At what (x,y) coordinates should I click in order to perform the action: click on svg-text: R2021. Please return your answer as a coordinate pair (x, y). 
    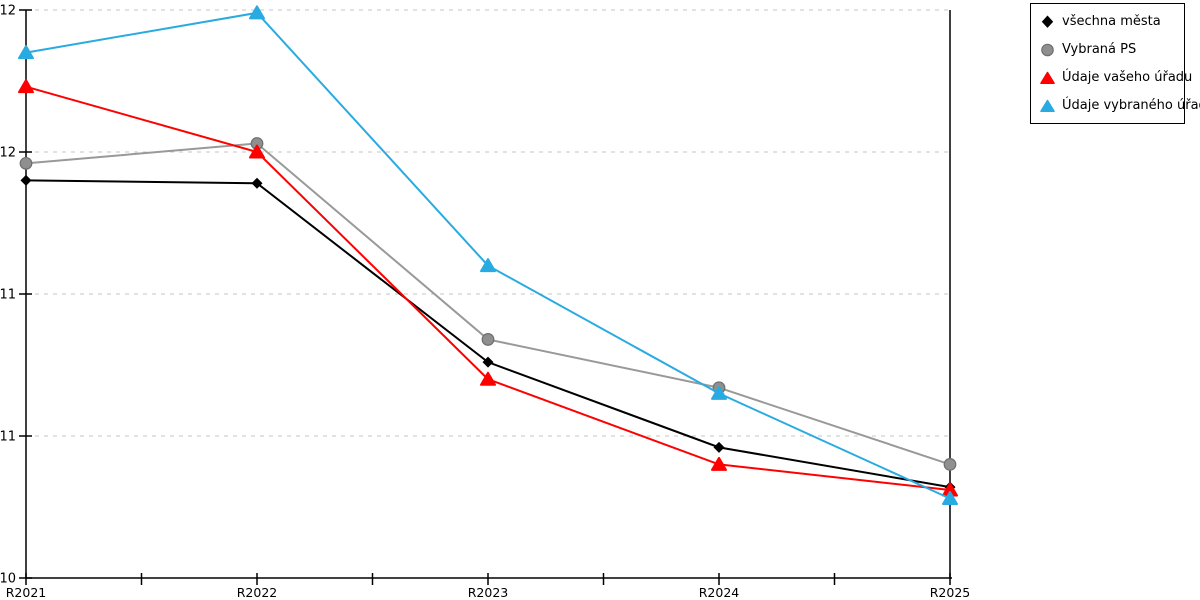
    Looking at the image, I should click on (26, 592).